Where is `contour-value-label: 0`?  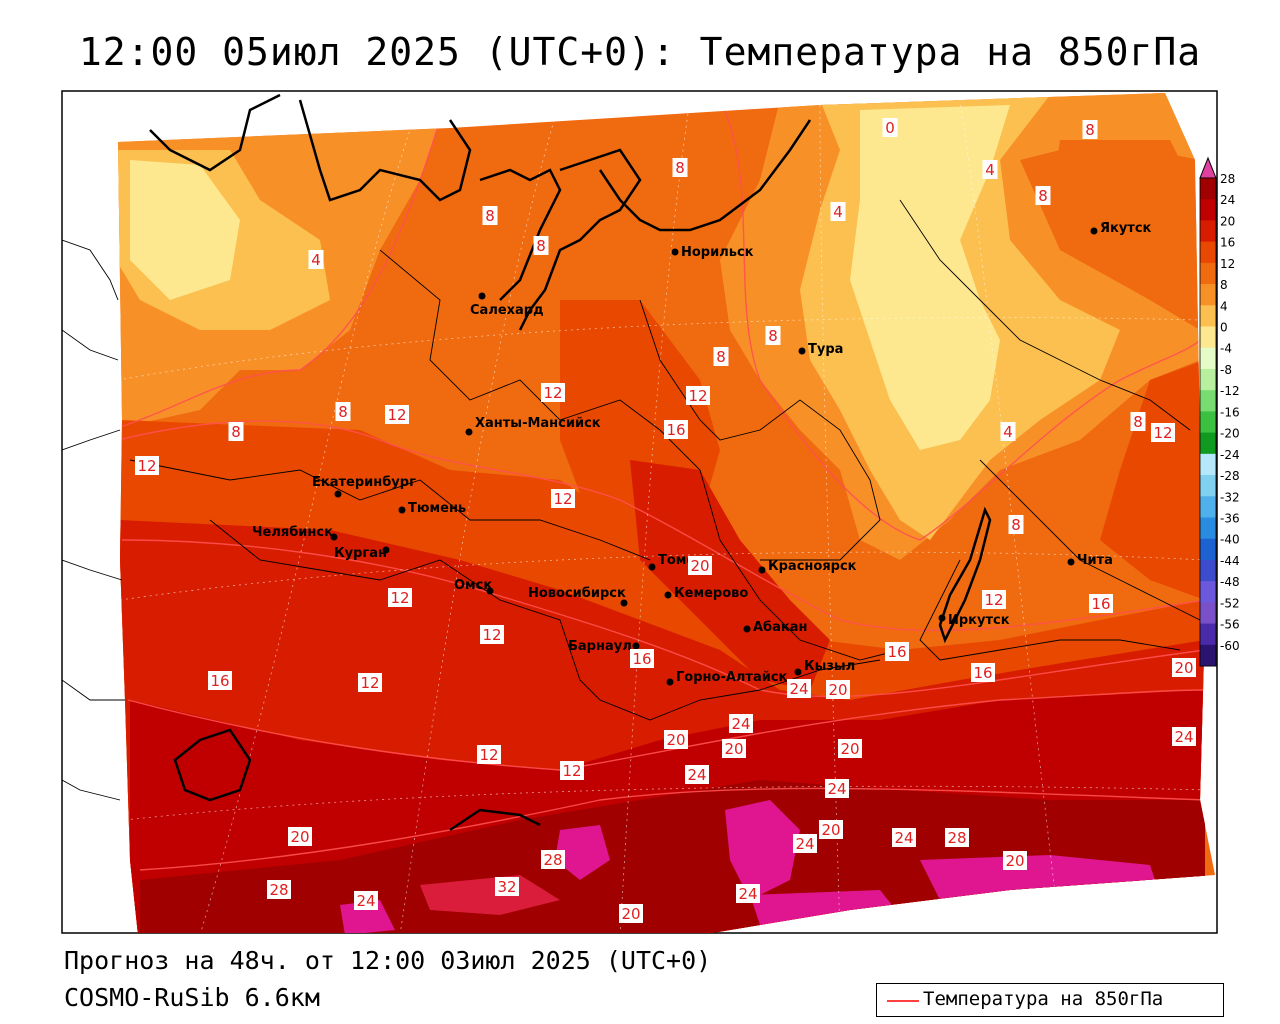
contour-value-label: 0 is located at coordinates (890, 127).